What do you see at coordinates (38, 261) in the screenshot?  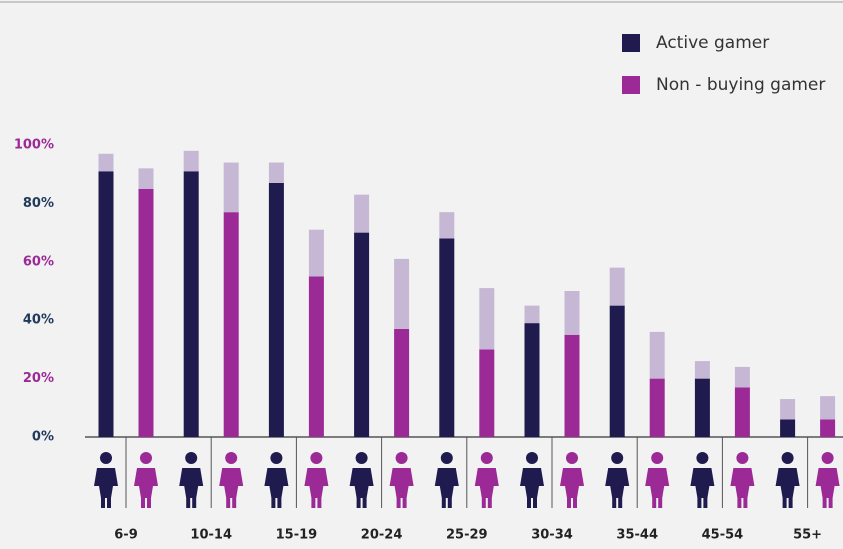 I see `y-tick-label: 60%` at bounding box center [38, 261].